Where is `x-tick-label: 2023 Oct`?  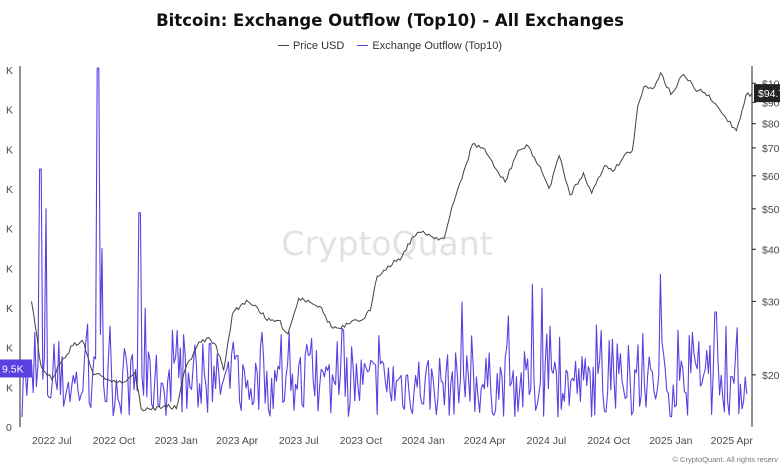
x-tick-label: 2023 Oct is located at coordinates (361, 441).